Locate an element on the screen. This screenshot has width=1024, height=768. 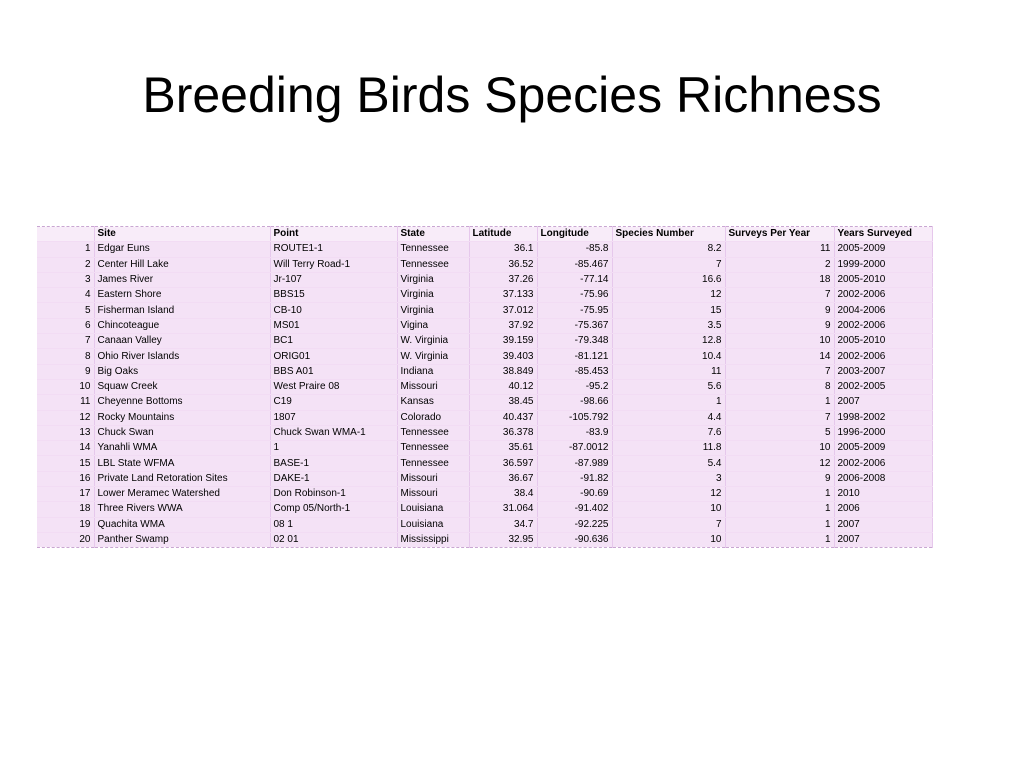
cell-species-number: 5.6 is located at coordinates (669, 387).